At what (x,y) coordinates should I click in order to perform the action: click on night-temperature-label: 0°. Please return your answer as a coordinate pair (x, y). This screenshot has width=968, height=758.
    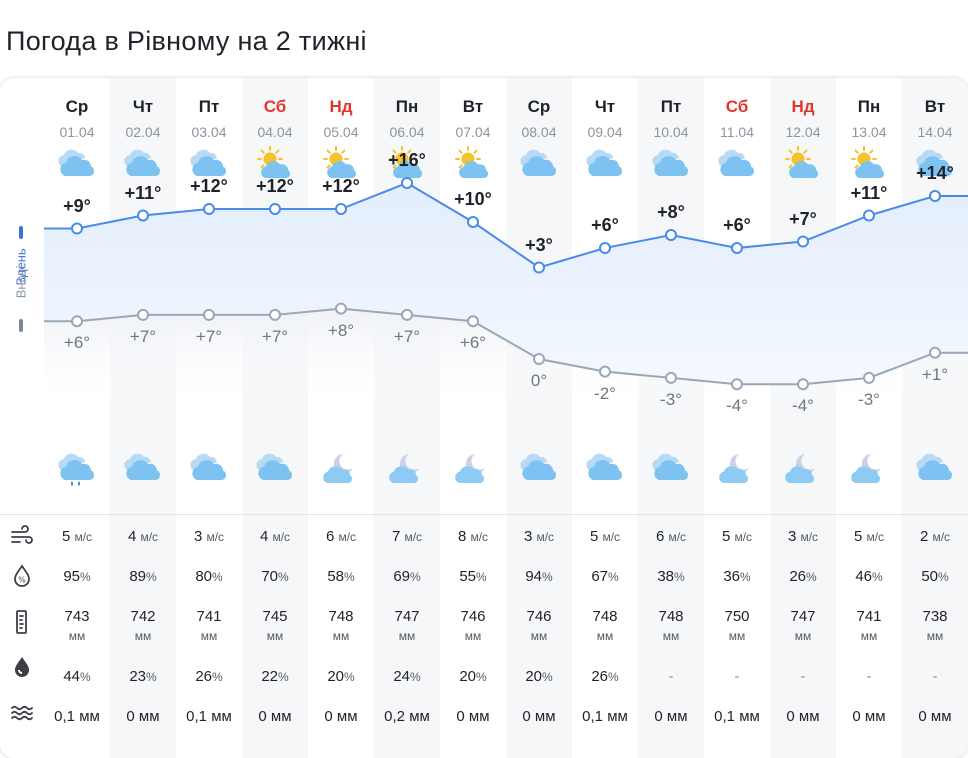
    Looking at the image, I should click on (539, 380).